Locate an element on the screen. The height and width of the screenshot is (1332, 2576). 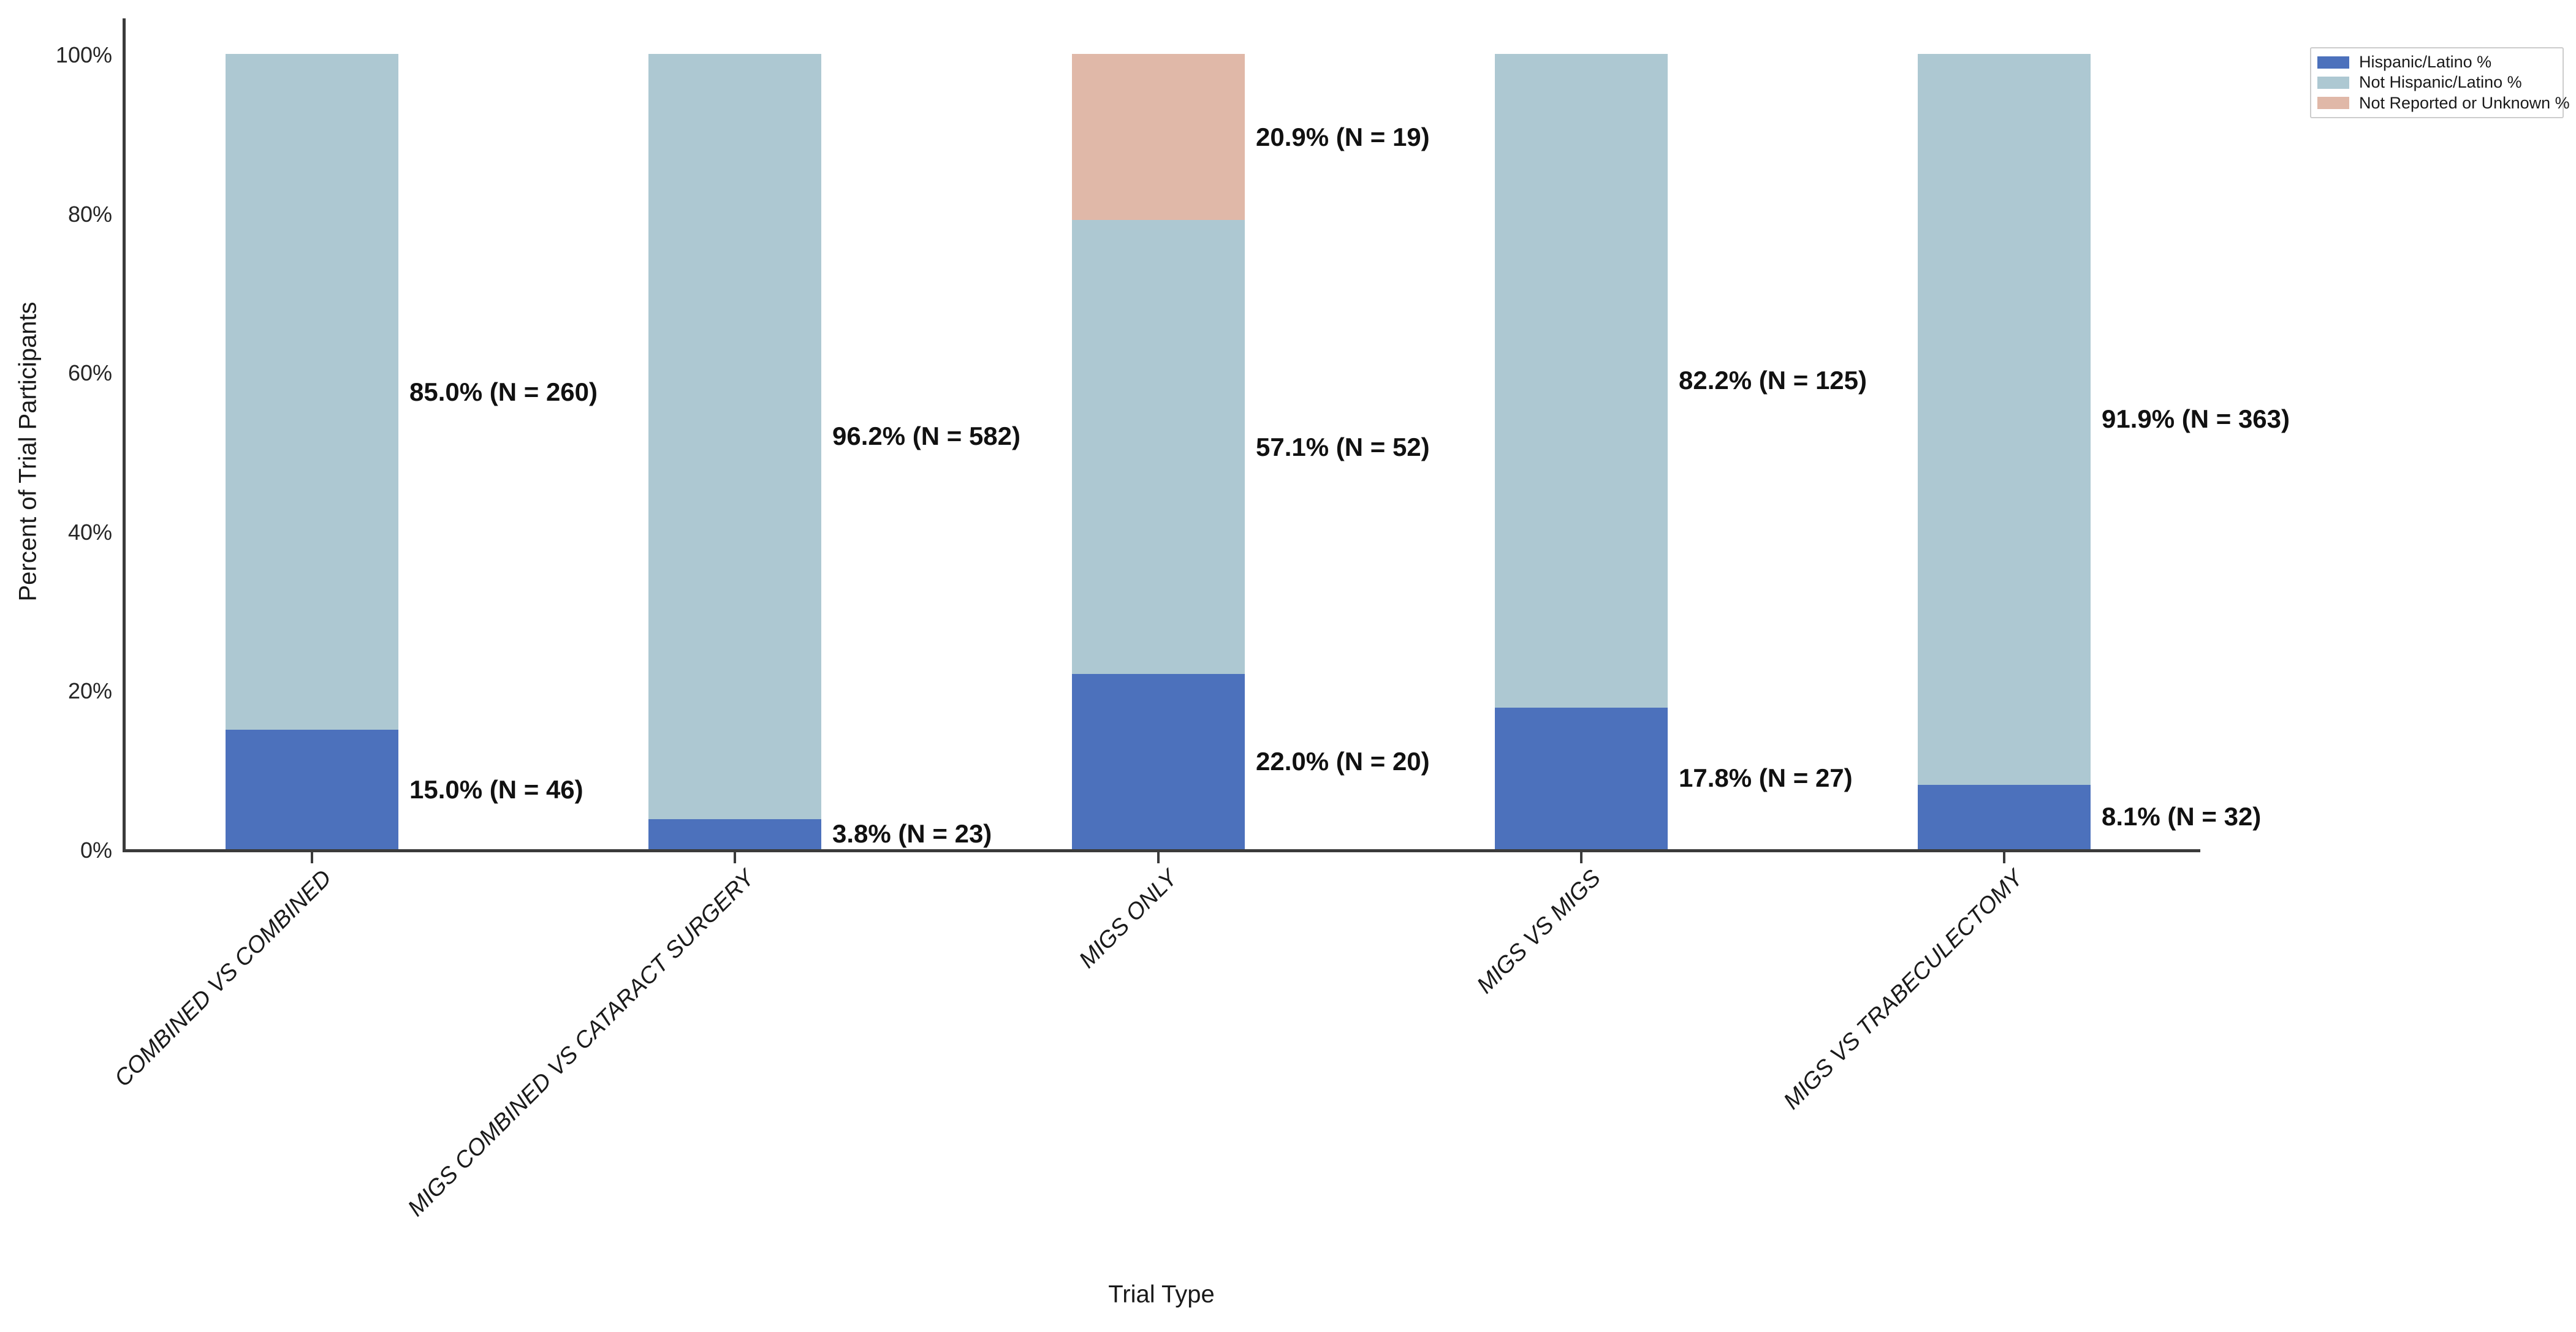
segment-value-label: 91.9% (N = 363) is located at coordinates (2196, 419).